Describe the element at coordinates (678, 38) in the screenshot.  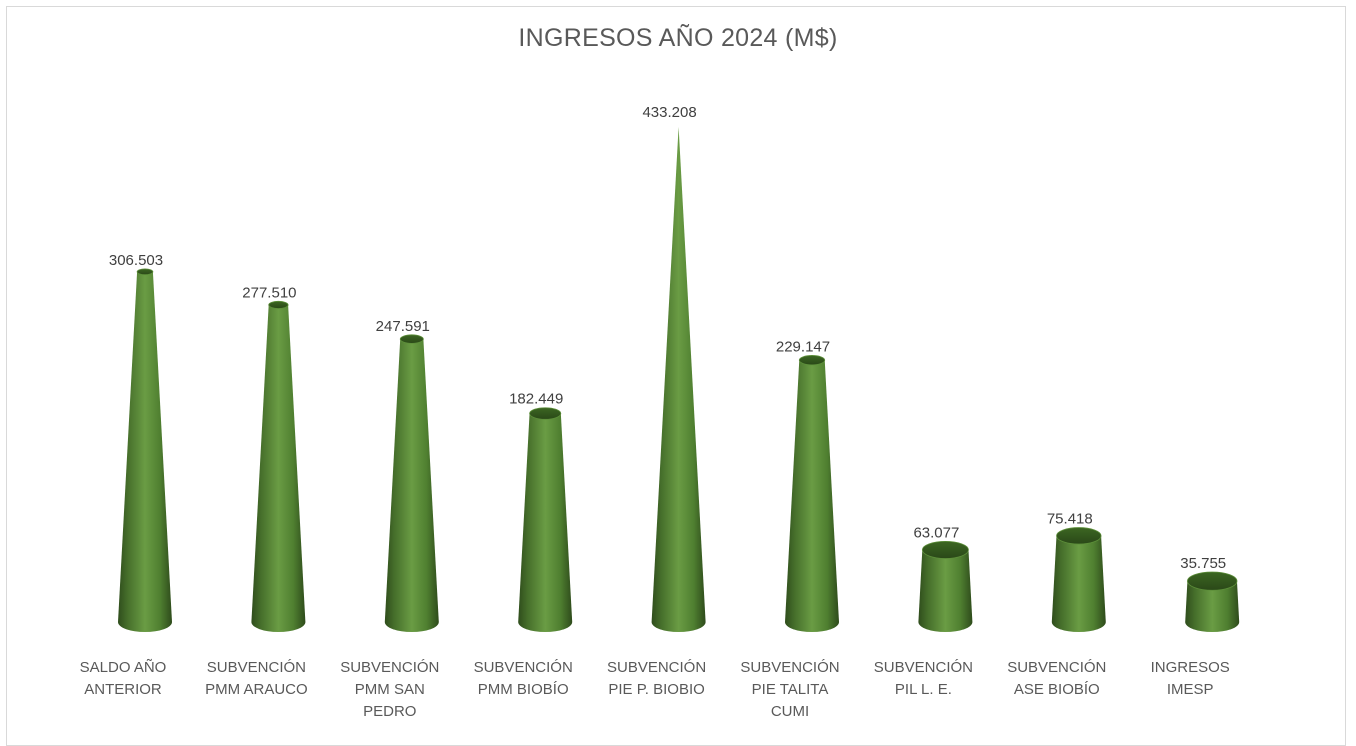
I see `chart-title: INGRESOS AÑO 2024 (M$)` at that location.